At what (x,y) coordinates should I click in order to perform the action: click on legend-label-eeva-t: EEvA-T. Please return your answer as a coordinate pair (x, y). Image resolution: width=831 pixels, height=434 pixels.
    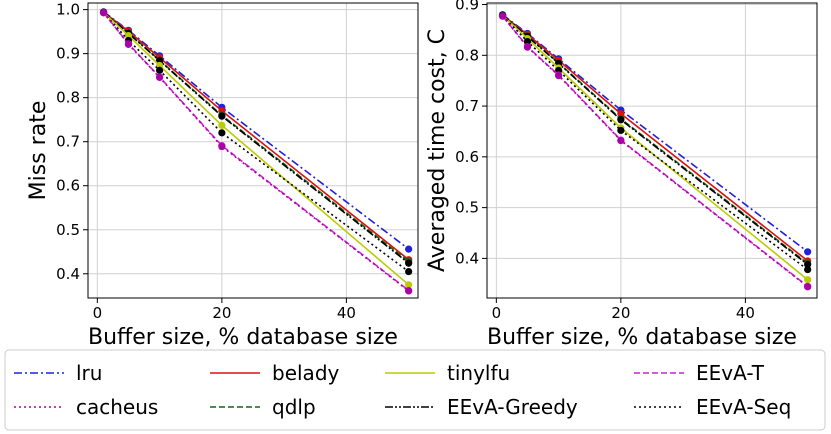
    Looking at the image, I should click on (730, 373).